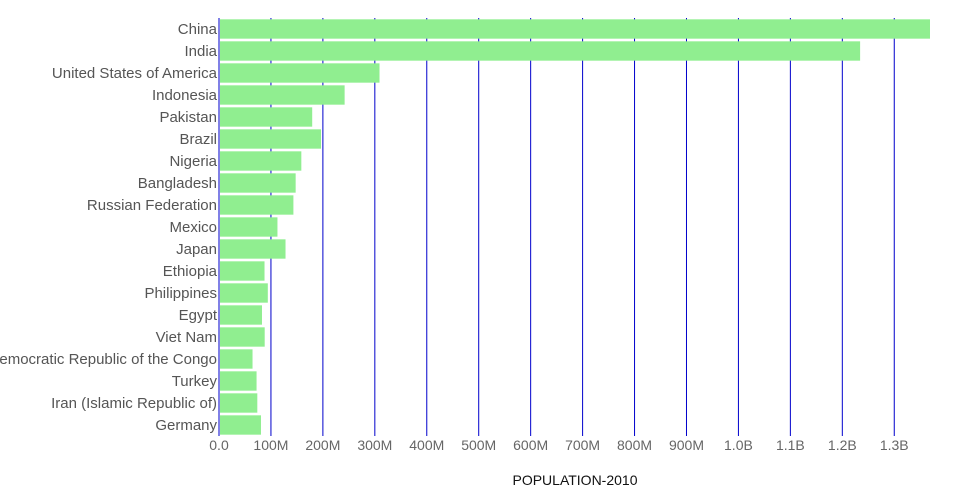 This screenshot has height=500, width=960. What do you see at coordinates (270, 445) in the screenshot?
I see `x-tick-label: 100M` at bounding box center [270, 445].